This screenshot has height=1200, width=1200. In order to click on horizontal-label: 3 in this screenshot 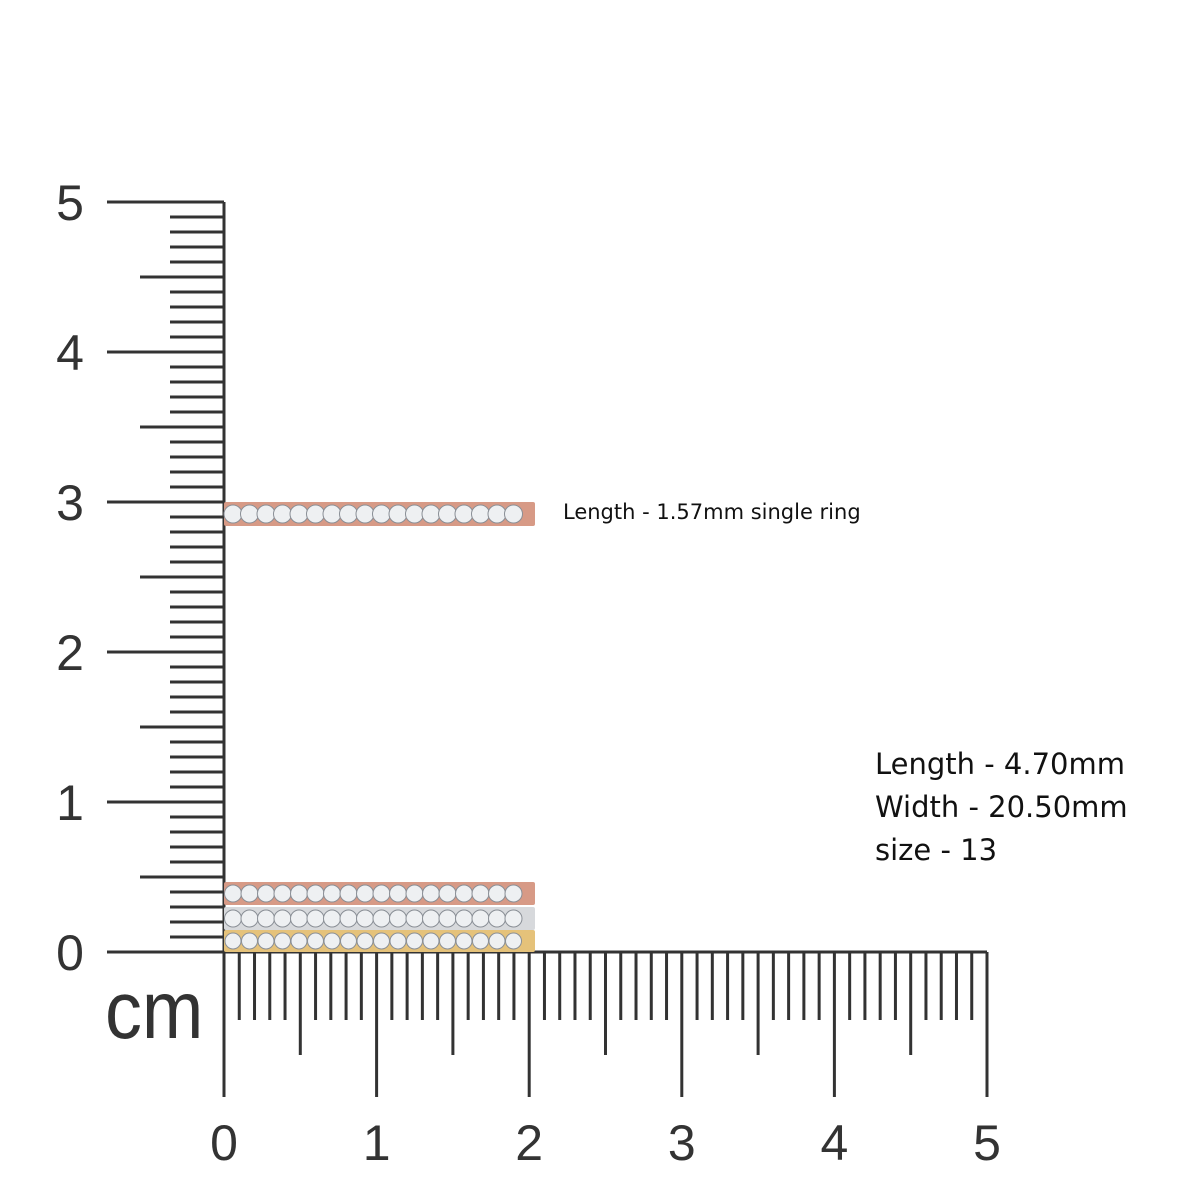, I will do `click(682, 1143)`.